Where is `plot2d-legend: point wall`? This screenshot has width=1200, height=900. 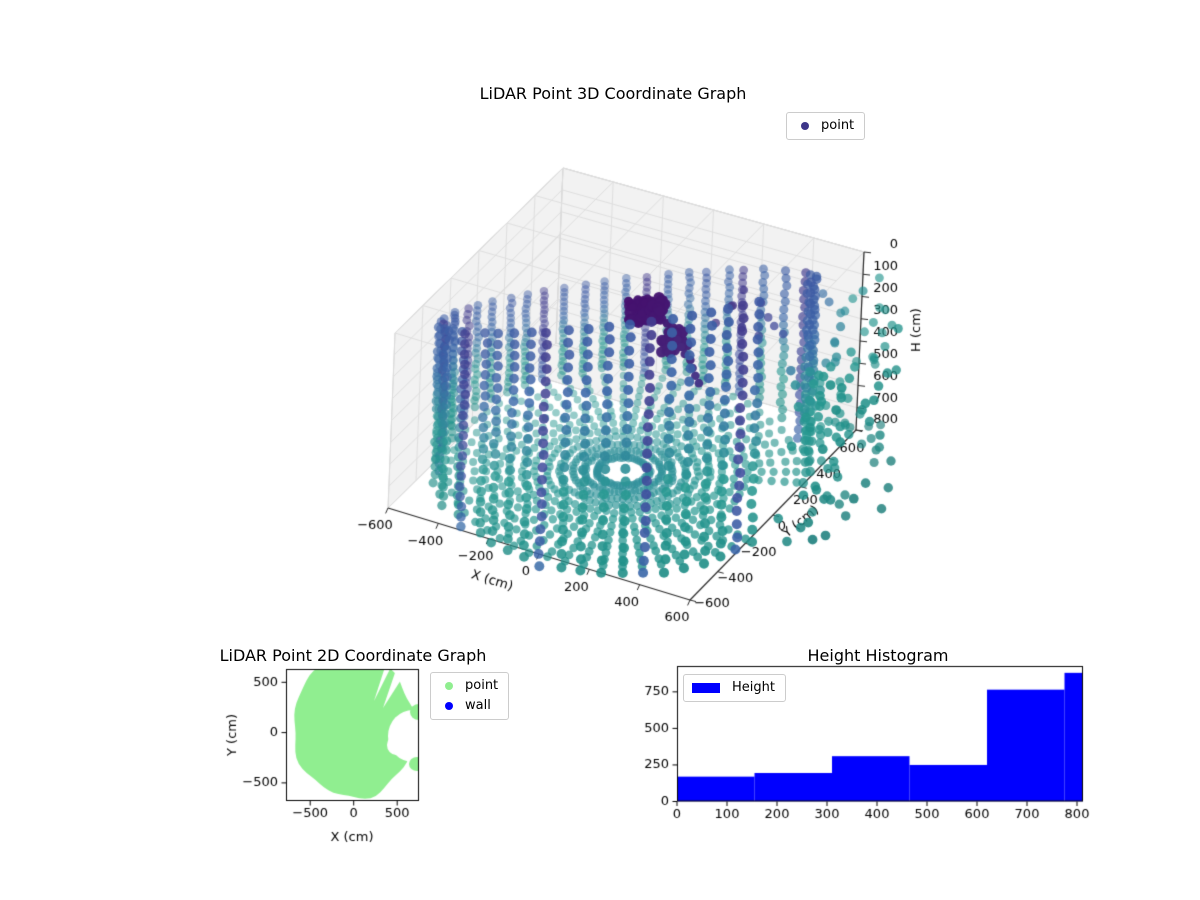
plot2d-legend: point wall is located at coordinates (470, 696).